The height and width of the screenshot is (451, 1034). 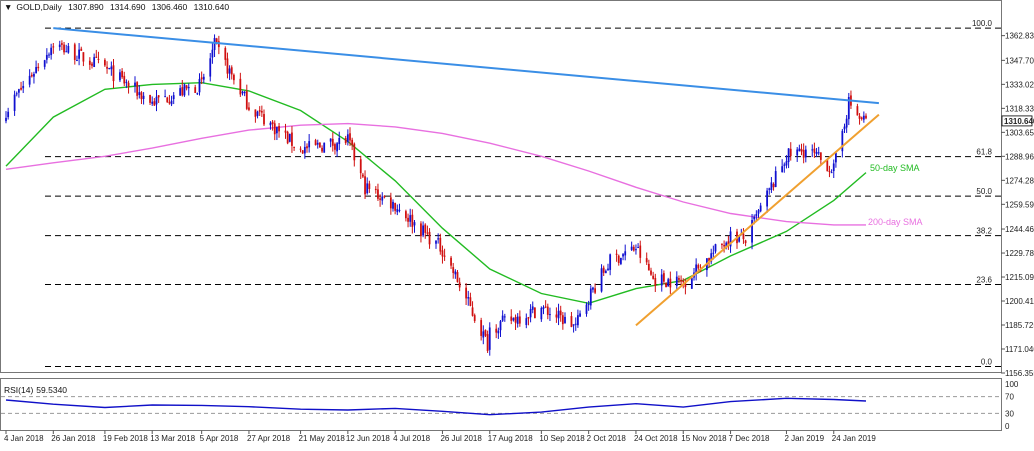 What do you see at coordinates (466, 66) in the screenshot?
I see `resistance-trendline` at bounding box center [466, 66].